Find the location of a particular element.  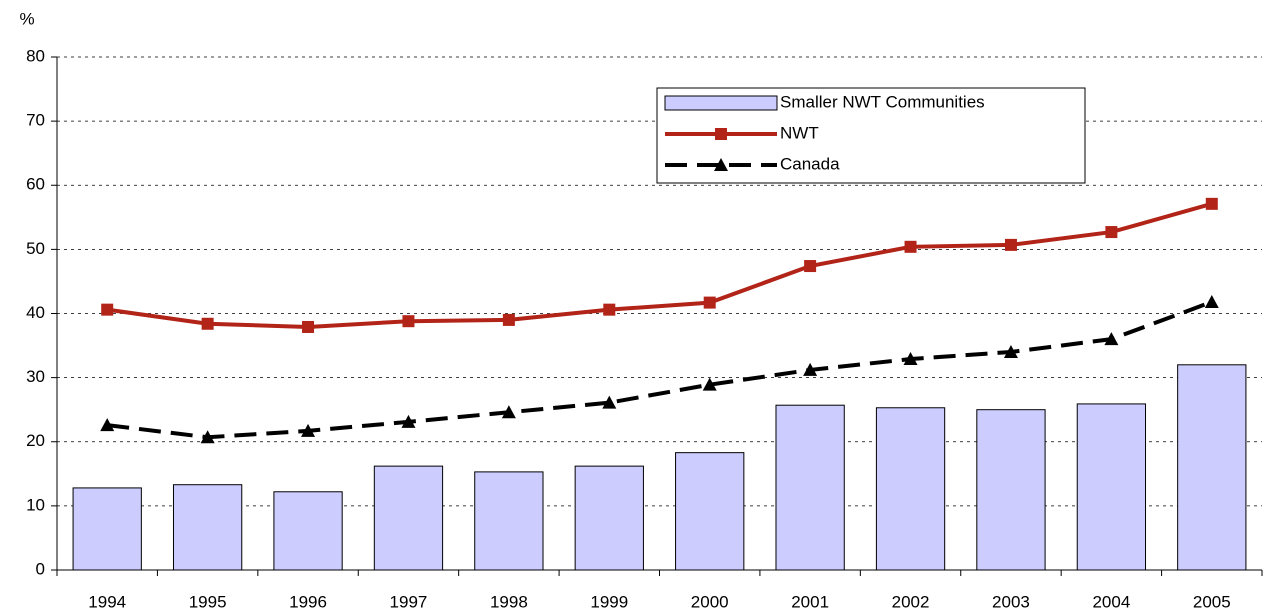

y-tick-label: 50 is located at coordinates (35, 248).